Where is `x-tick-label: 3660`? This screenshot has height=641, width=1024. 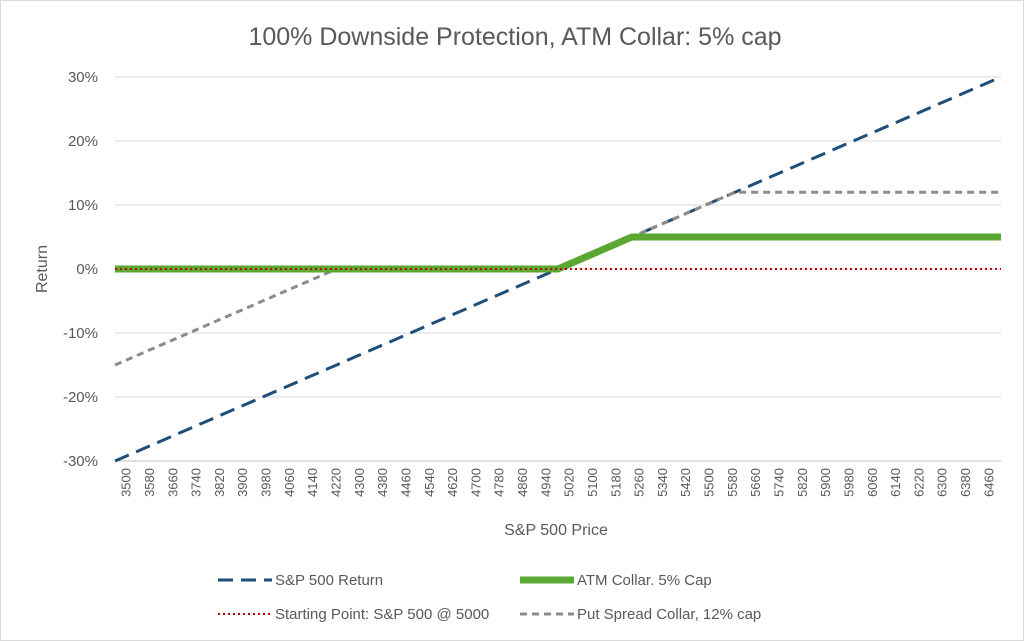
x-tick-label: 3660 is located at coordinates (172, 482).